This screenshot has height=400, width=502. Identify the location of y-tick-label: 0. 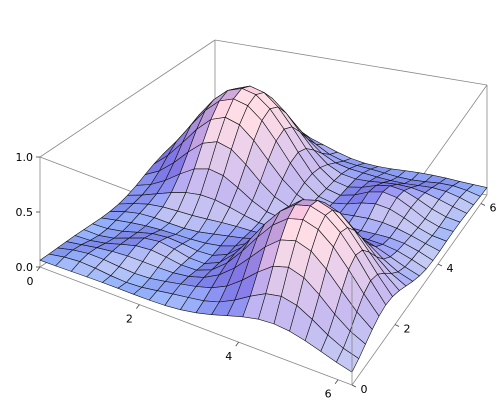
(364, 389).